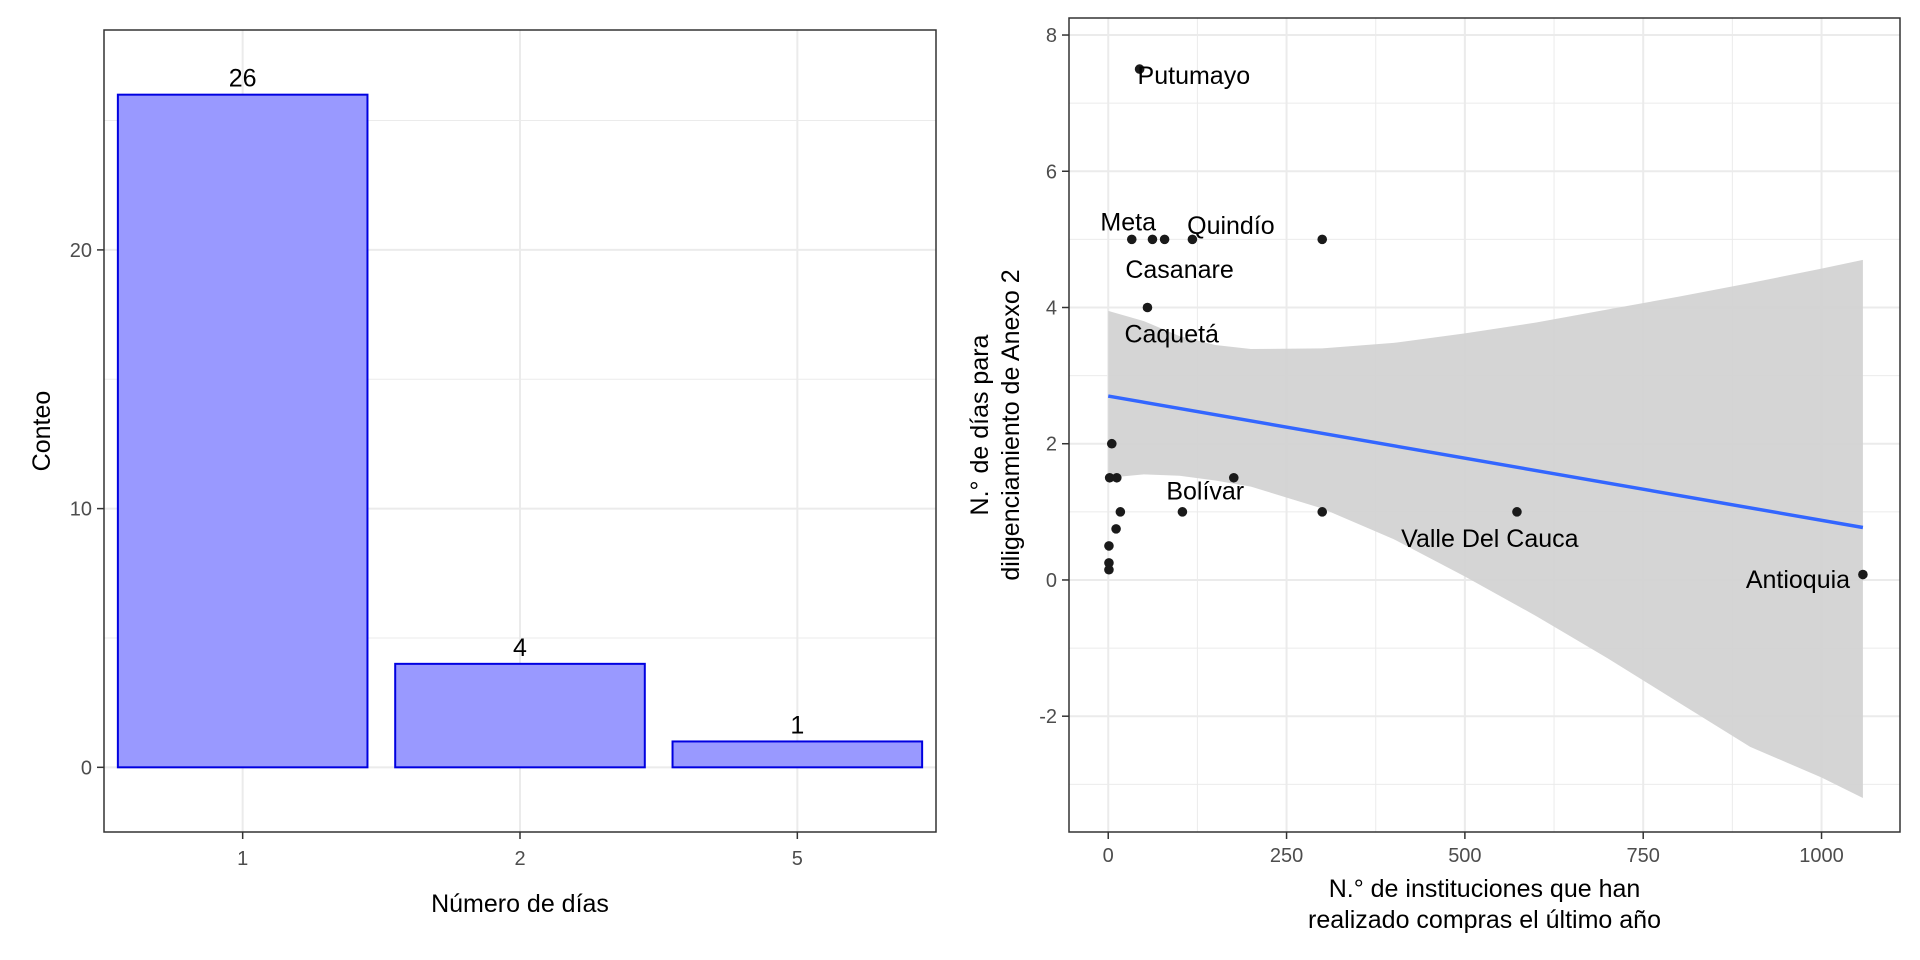 This screenshot has width=1920, height=960. What do you see at coordinates (519, 859) in the screenshot?
I see `x-tick-label: 2` at bounding box center [519, 859].